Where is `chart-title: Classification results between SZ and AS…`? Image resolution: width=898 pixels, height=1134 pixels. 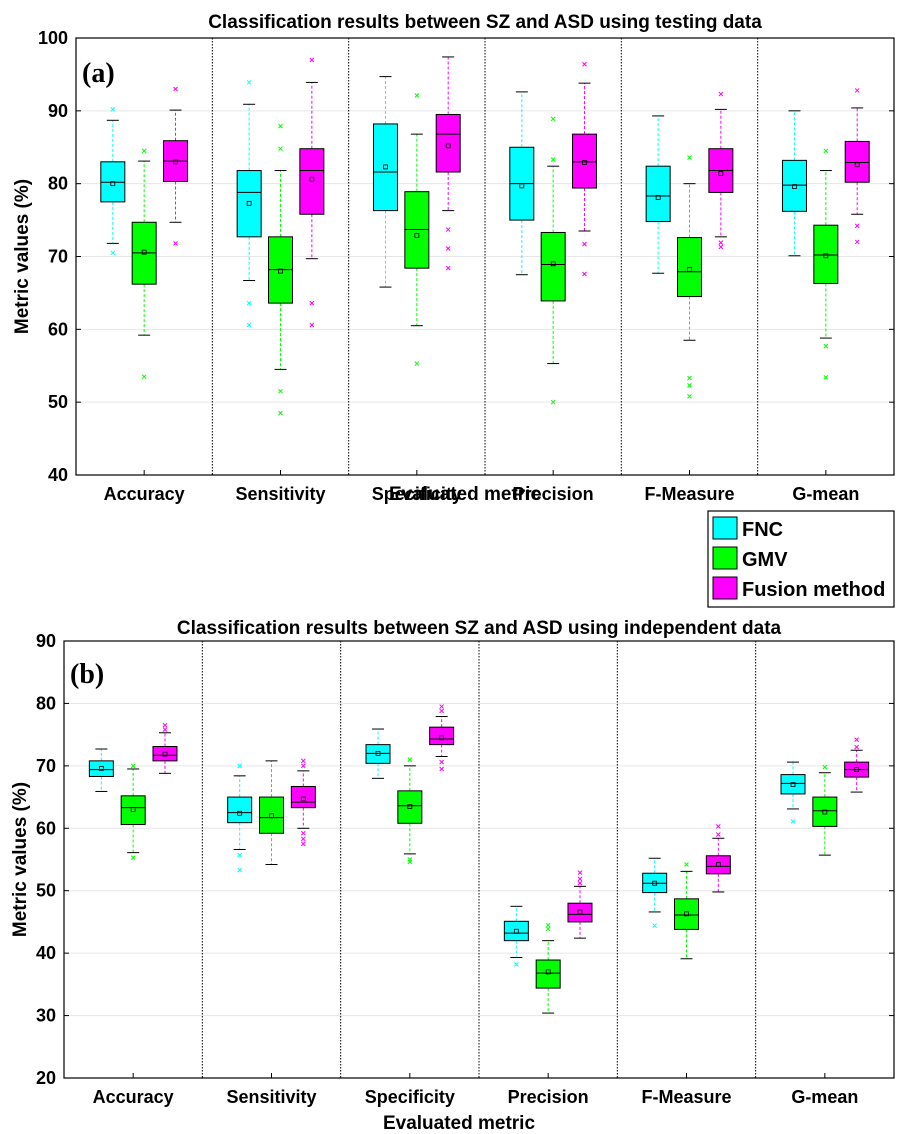 chart-title: Classification results between SZ and AS… is located at coordinates (485, 22).